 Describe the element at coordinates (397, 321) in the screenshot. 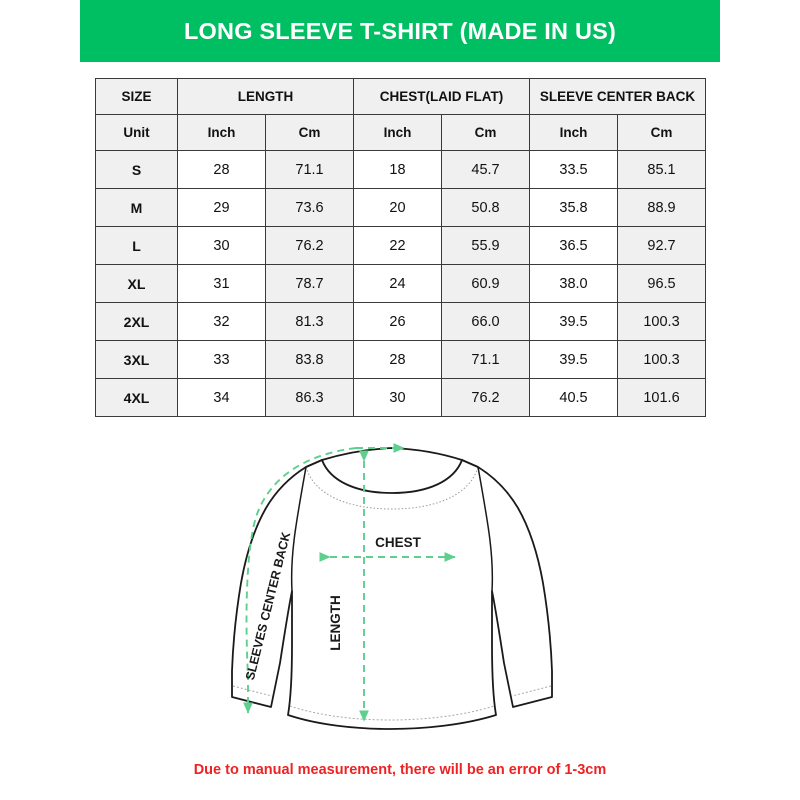

I see `cell-chest-inch: 26` at that location.